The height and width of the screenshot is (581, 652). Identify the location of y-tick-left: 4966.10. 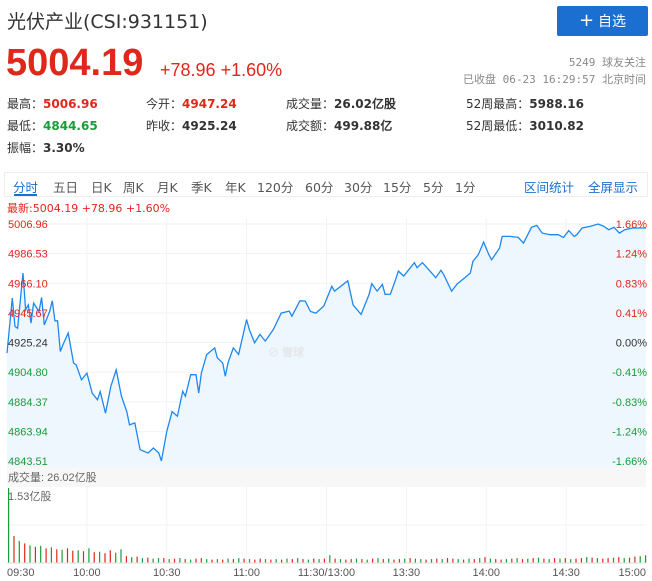
(28, 284).